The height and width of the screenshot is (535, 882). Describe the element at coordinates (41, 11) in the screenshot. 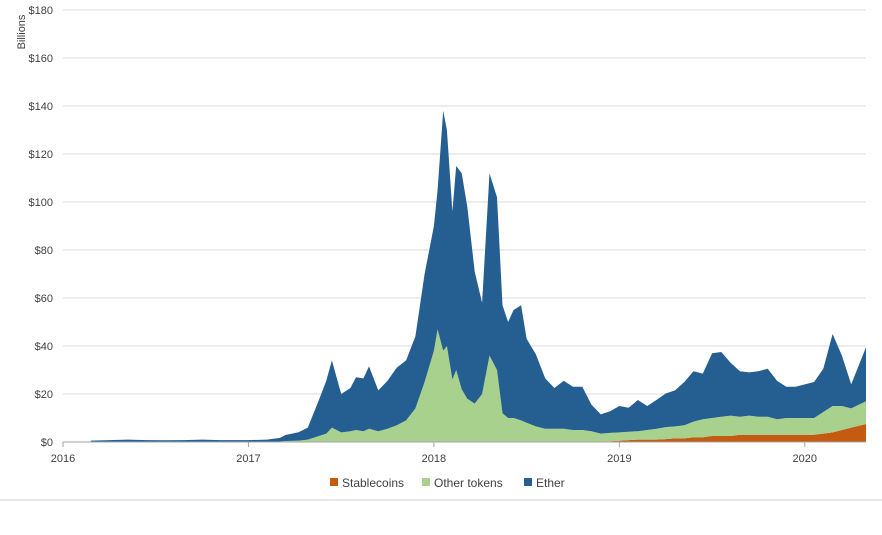

I see `y-tick-label: $180` at that location.